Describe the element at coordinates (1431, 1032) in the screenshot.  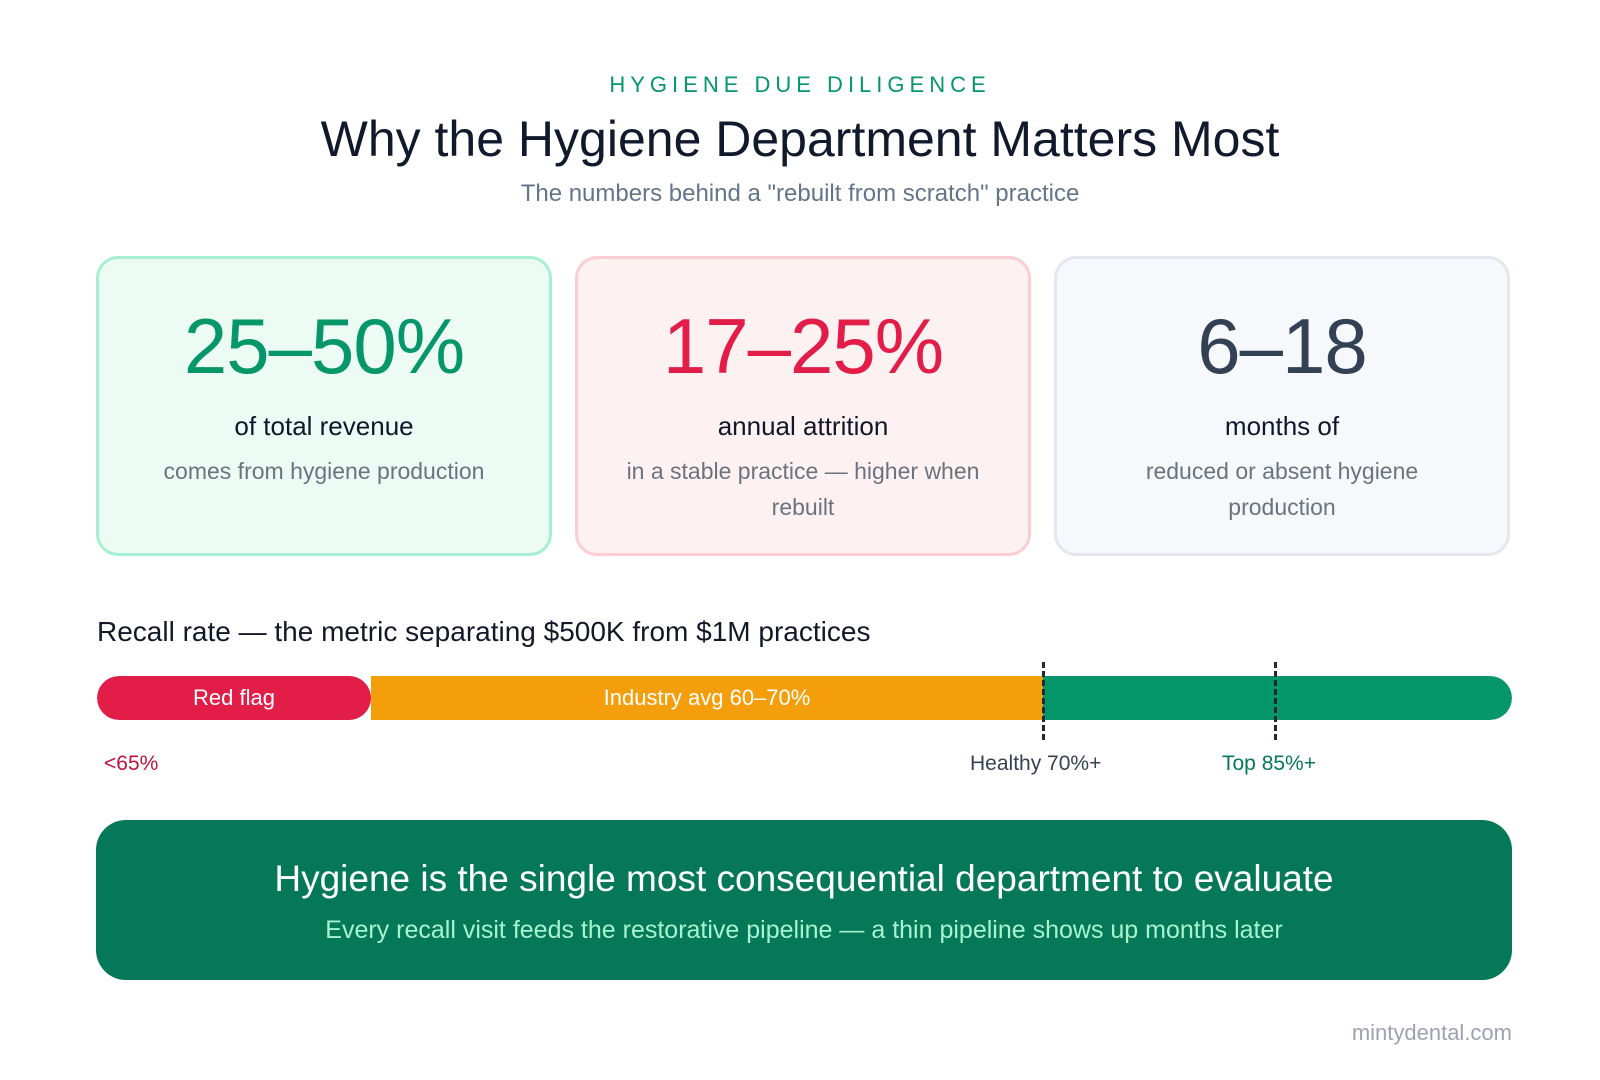
I see `brand-footer: mintydental.com` at that location.